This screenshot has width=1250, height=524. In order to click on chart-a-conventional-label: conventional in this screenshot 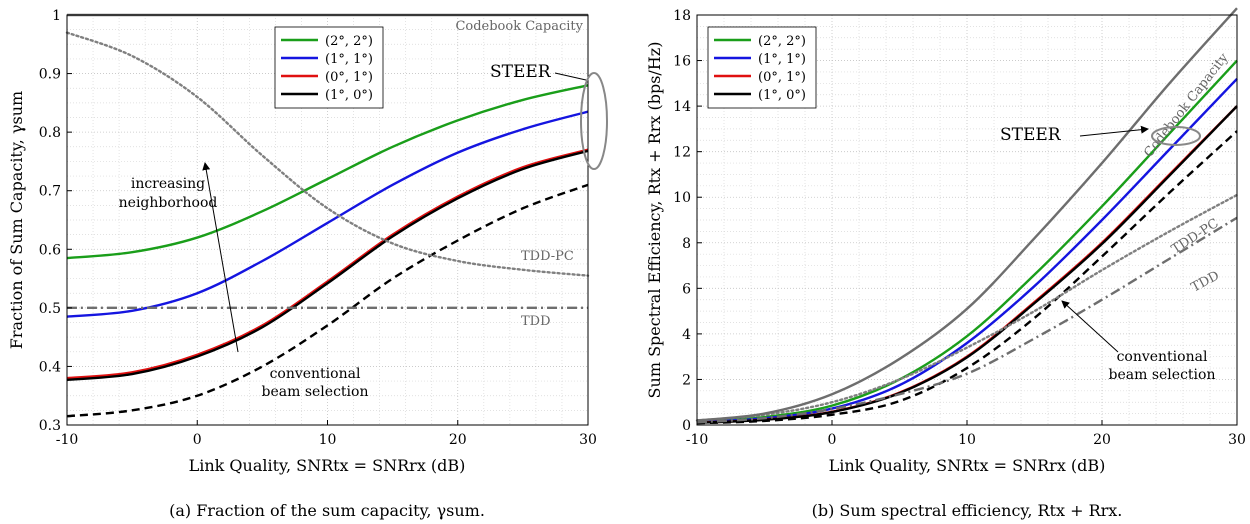, I will do `click(315, 374)`.